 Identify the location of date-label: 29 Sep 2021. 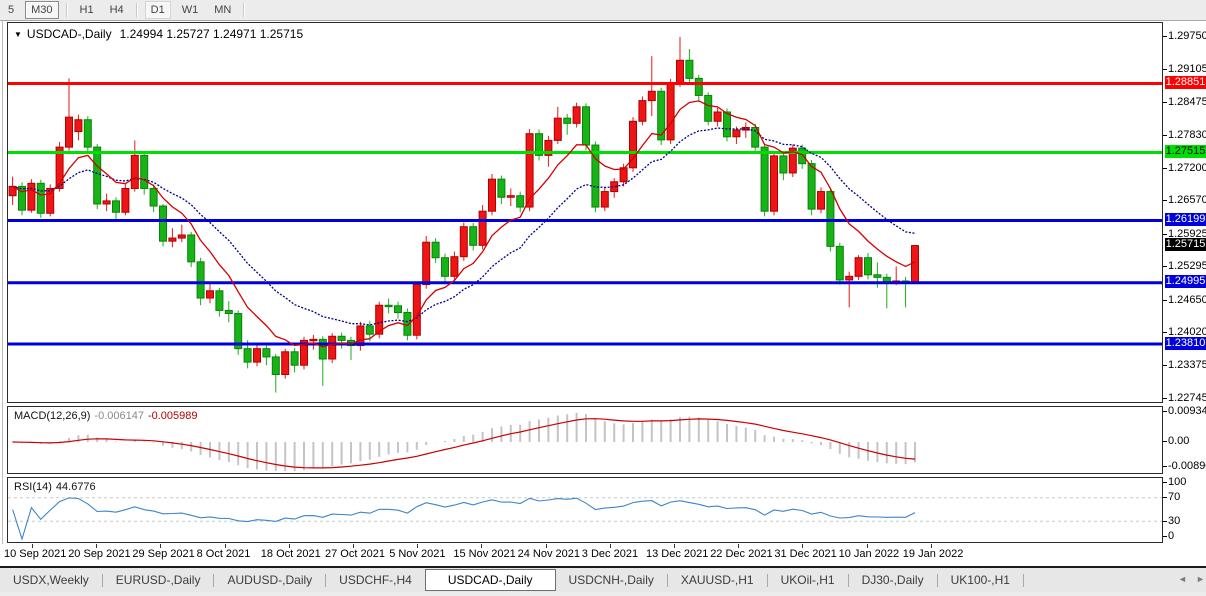
(163, 554).